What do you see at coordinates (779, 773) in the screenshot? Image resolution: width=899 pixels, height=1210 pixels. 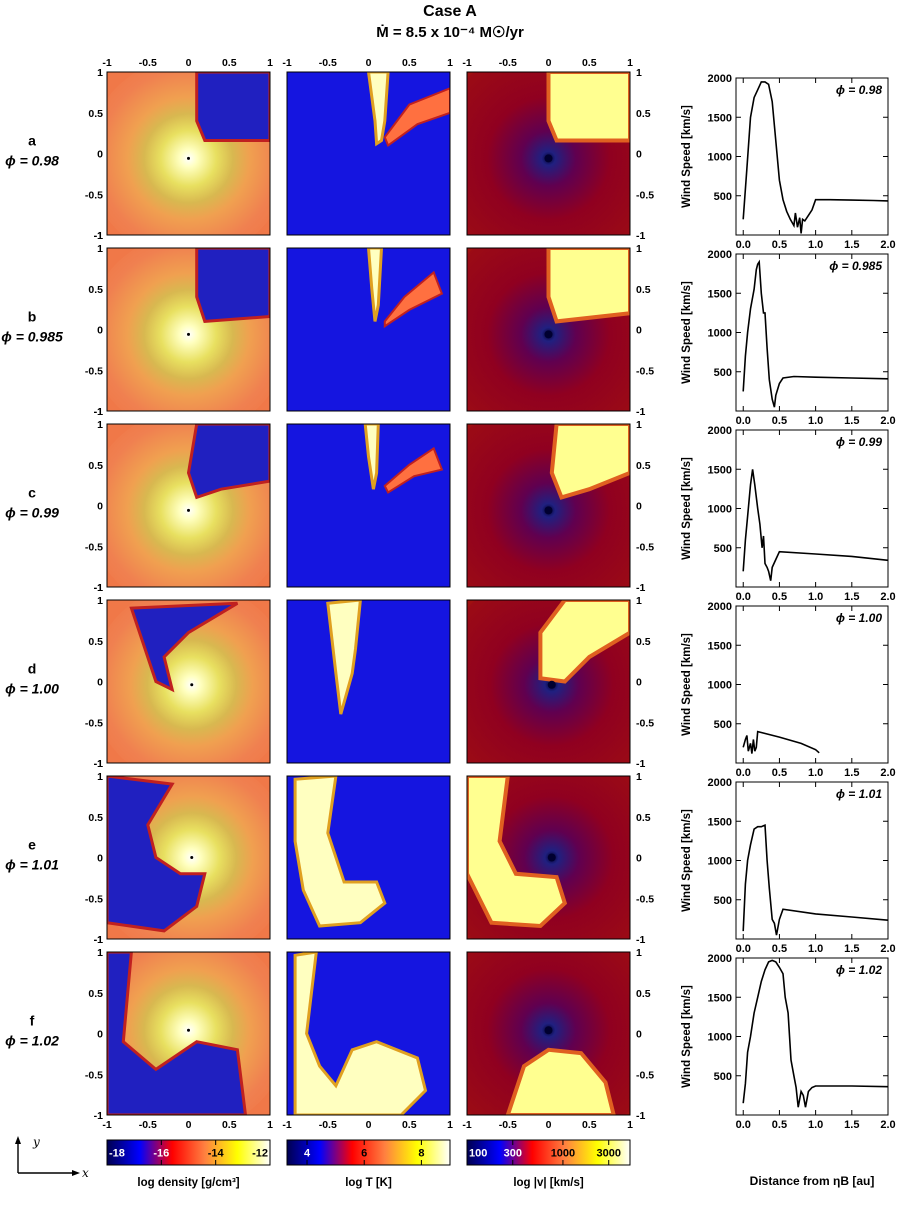 I see `x-tick-label: 0.5` at bounding box center [779, 773].